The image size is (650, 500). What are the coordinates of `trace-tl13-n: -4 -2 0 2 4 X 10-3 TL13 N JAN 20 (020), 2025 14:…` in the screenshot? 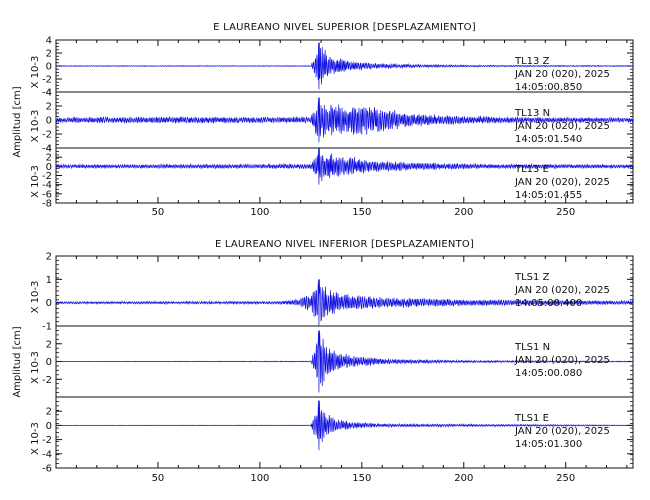 It's located at (332, 121).